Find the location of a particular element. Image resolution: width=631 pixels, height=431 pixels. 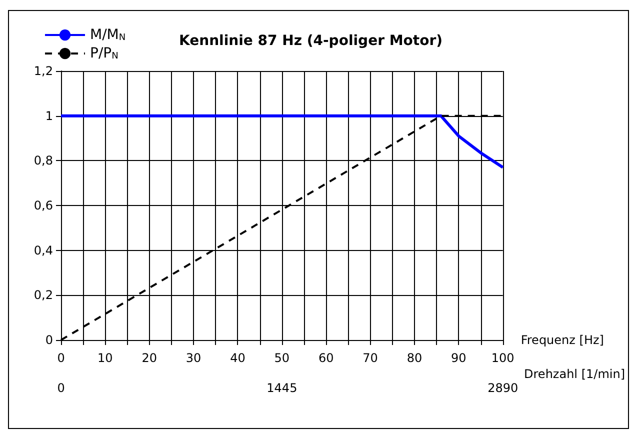

x2-tick-label: 2890 is located at coordinates (503, 388).